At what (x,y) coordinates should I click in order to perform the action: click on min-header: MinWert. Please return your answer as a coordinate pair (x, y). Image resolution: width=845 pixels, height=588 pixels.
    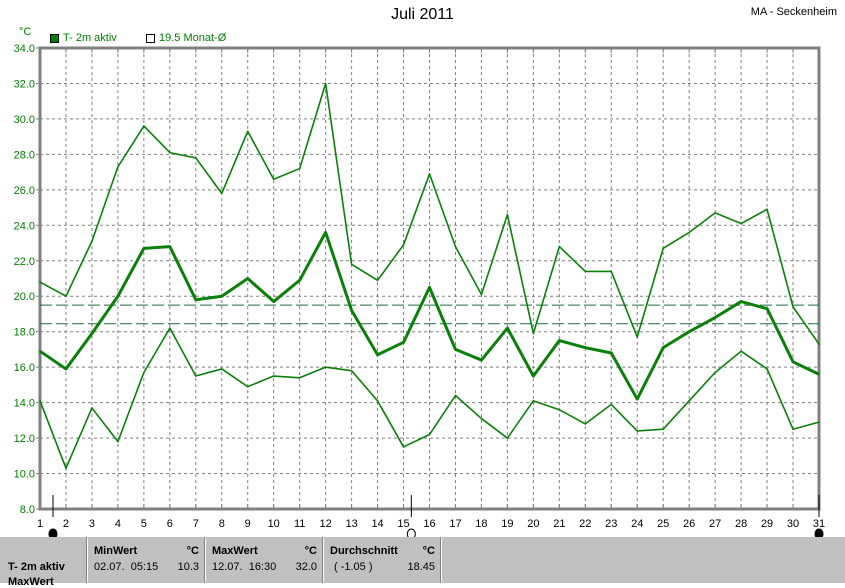
    Looking at the image, I should click on (116, 551).